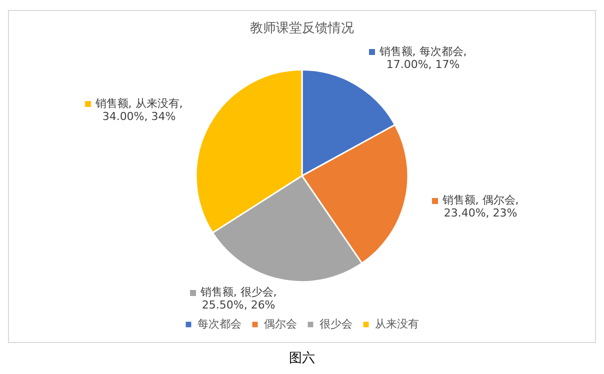 Image resolution: width=604 pixels, height=374 pixels. I want to click on data-label: 销售额, 很少会, 25.50%, 26%, so click(238, 299).